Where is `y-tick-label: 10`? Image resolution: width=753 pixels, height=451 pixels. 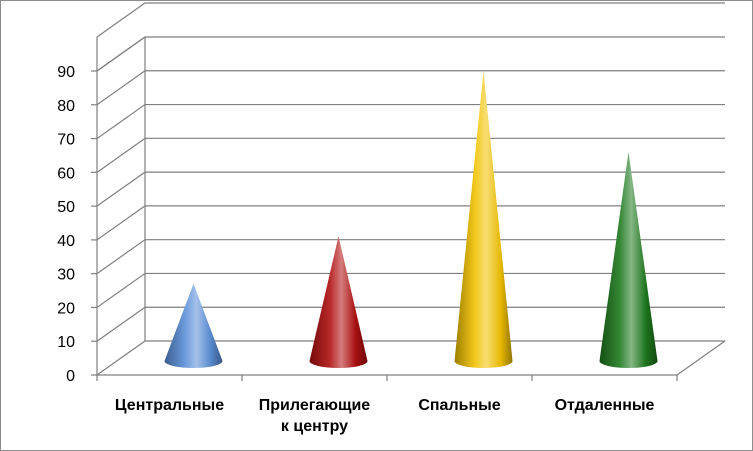 y-tick-label: 10 is located at coordinates (66, 342).